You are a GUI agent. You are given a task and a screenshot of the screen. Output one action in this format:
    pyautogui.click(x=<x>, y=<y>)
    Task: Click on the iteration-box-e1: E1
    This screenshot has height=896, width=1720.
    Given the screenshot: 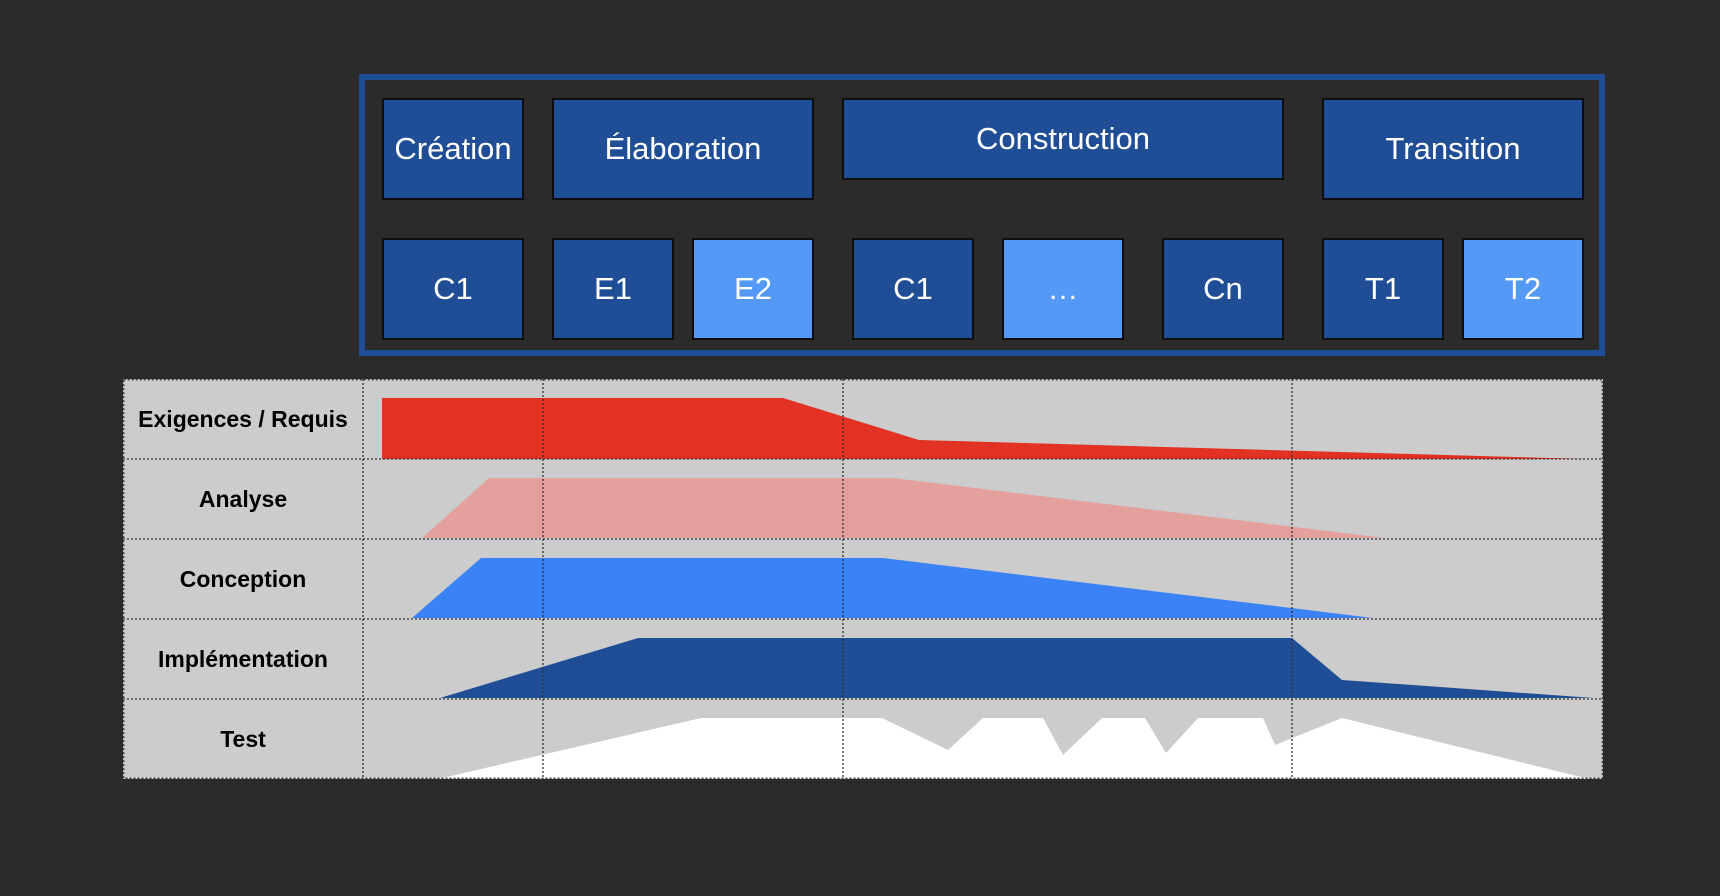 What is the action you would take?
    pyautogui.click(x=613, y=289)
    